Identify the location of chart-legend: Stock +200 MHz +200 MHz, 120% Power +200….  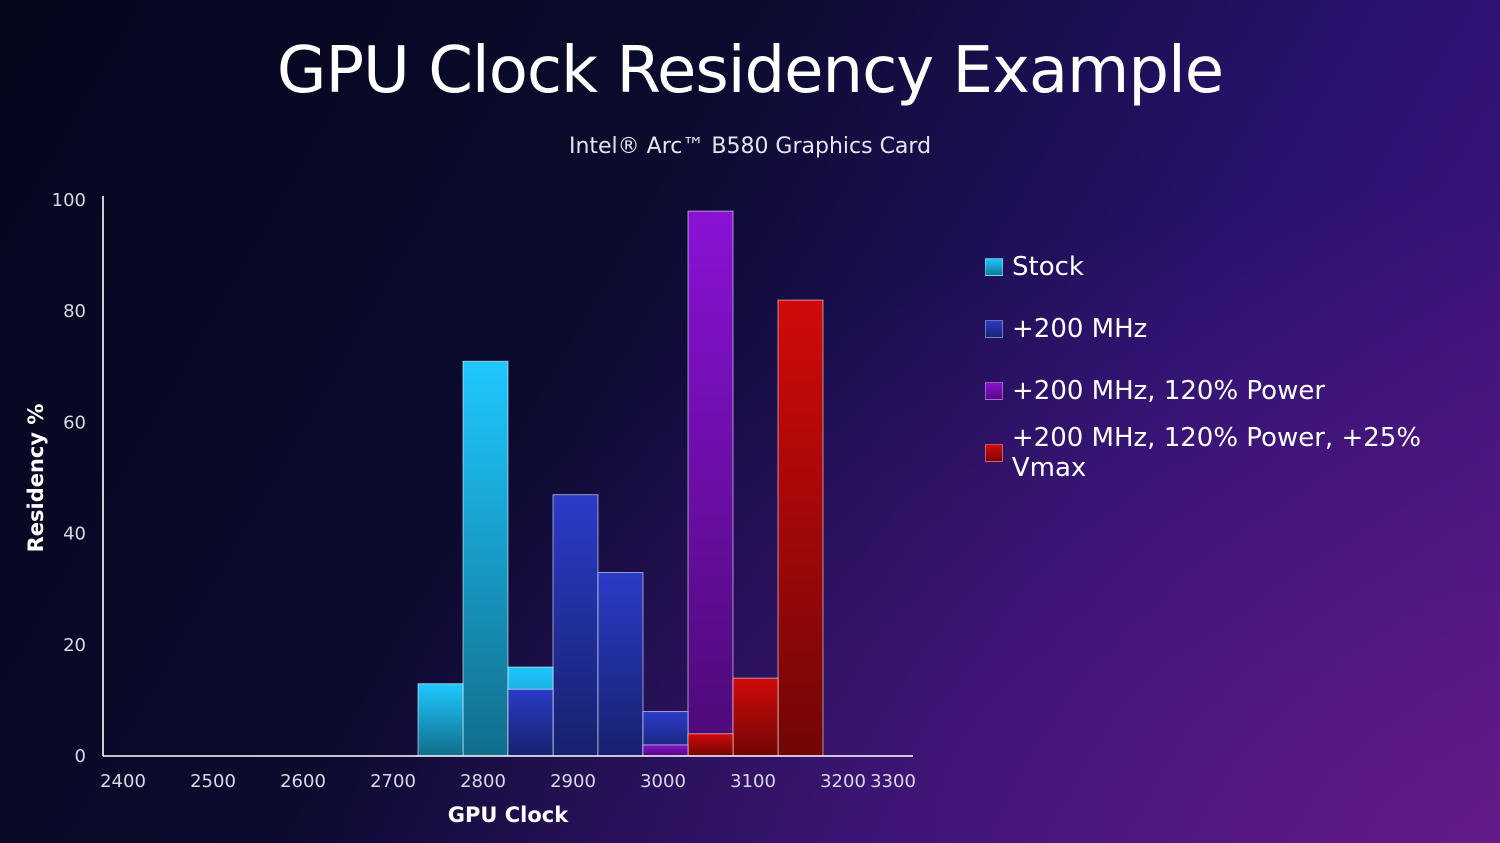
(1242, 360).